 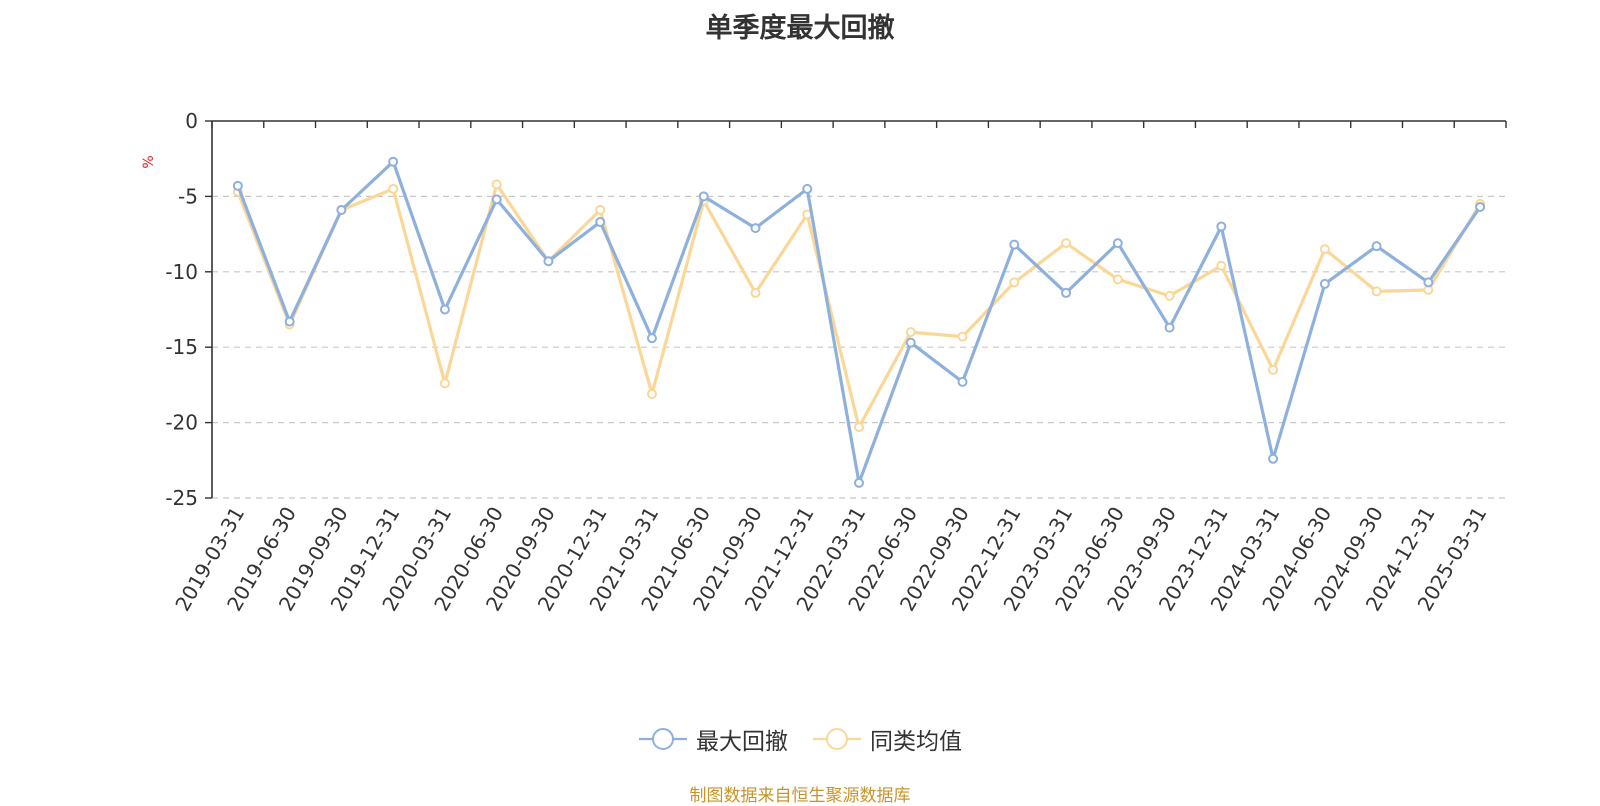 I want to click on y-tick-label: -20, so click(x=181, y=423).